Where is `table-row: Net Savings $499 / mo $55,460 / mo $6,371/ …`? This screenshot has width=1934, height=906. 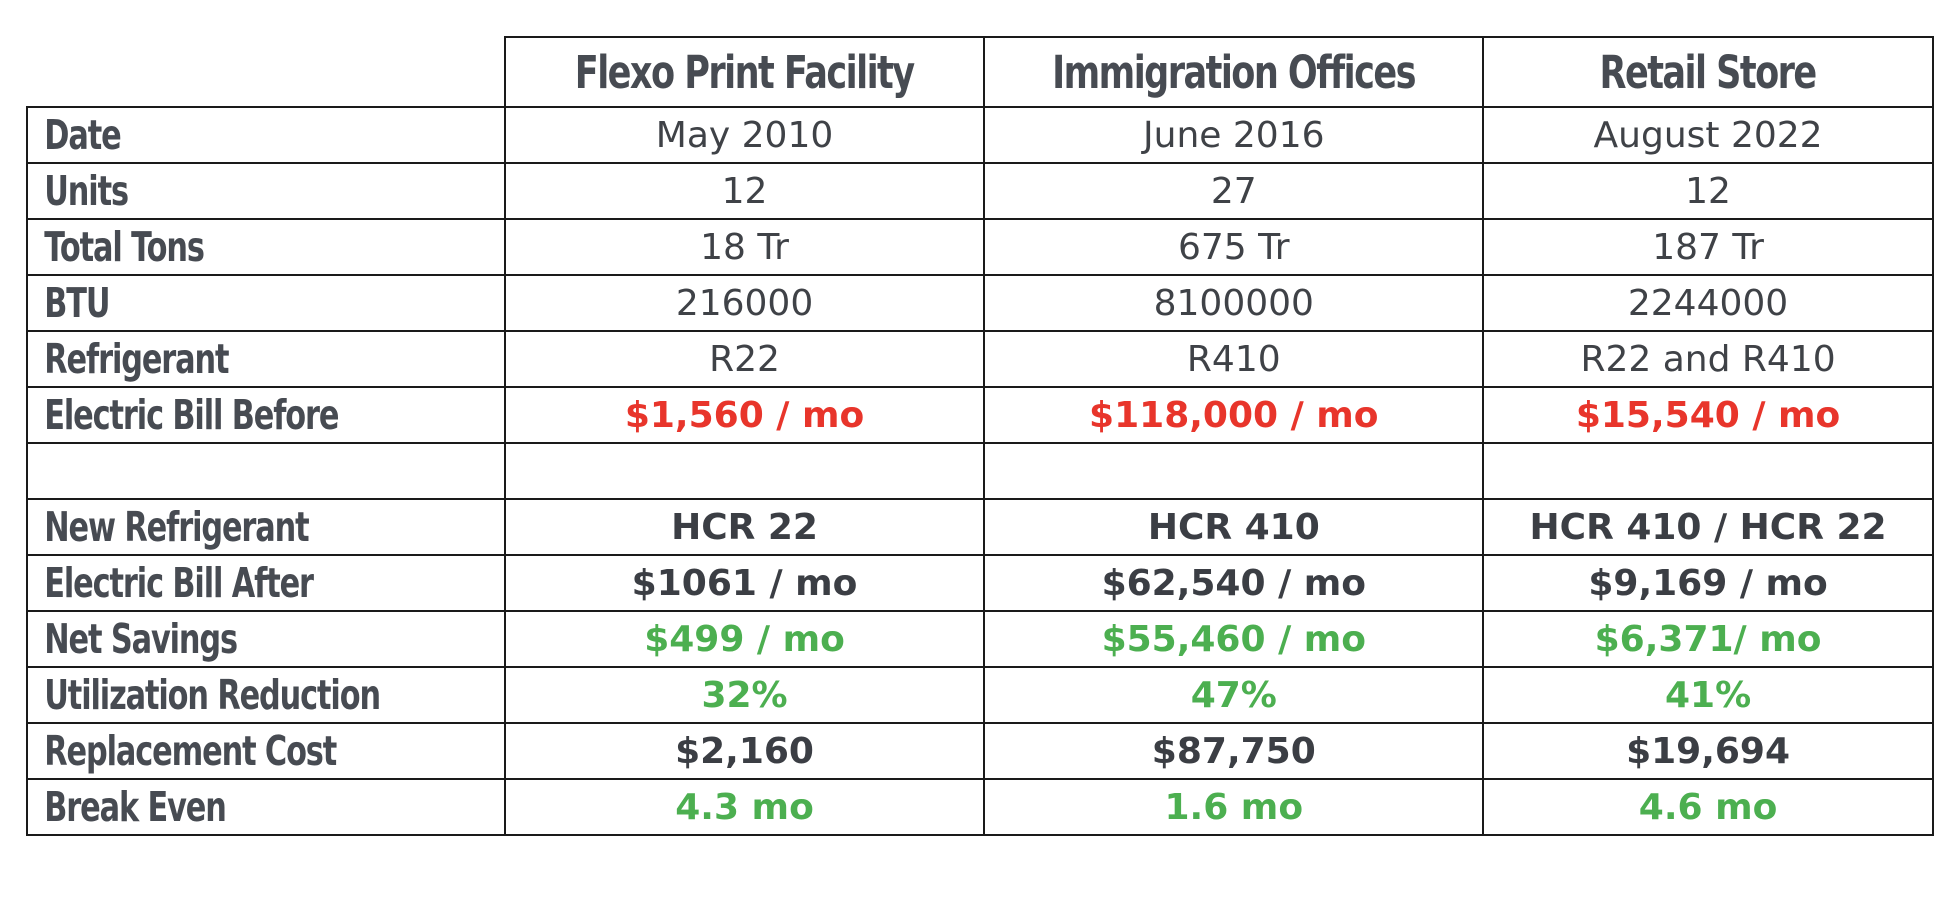
table-row: Net Savings $499 / mo $55,460 / mo $6,371/ … is located at coordinates (980, 639).